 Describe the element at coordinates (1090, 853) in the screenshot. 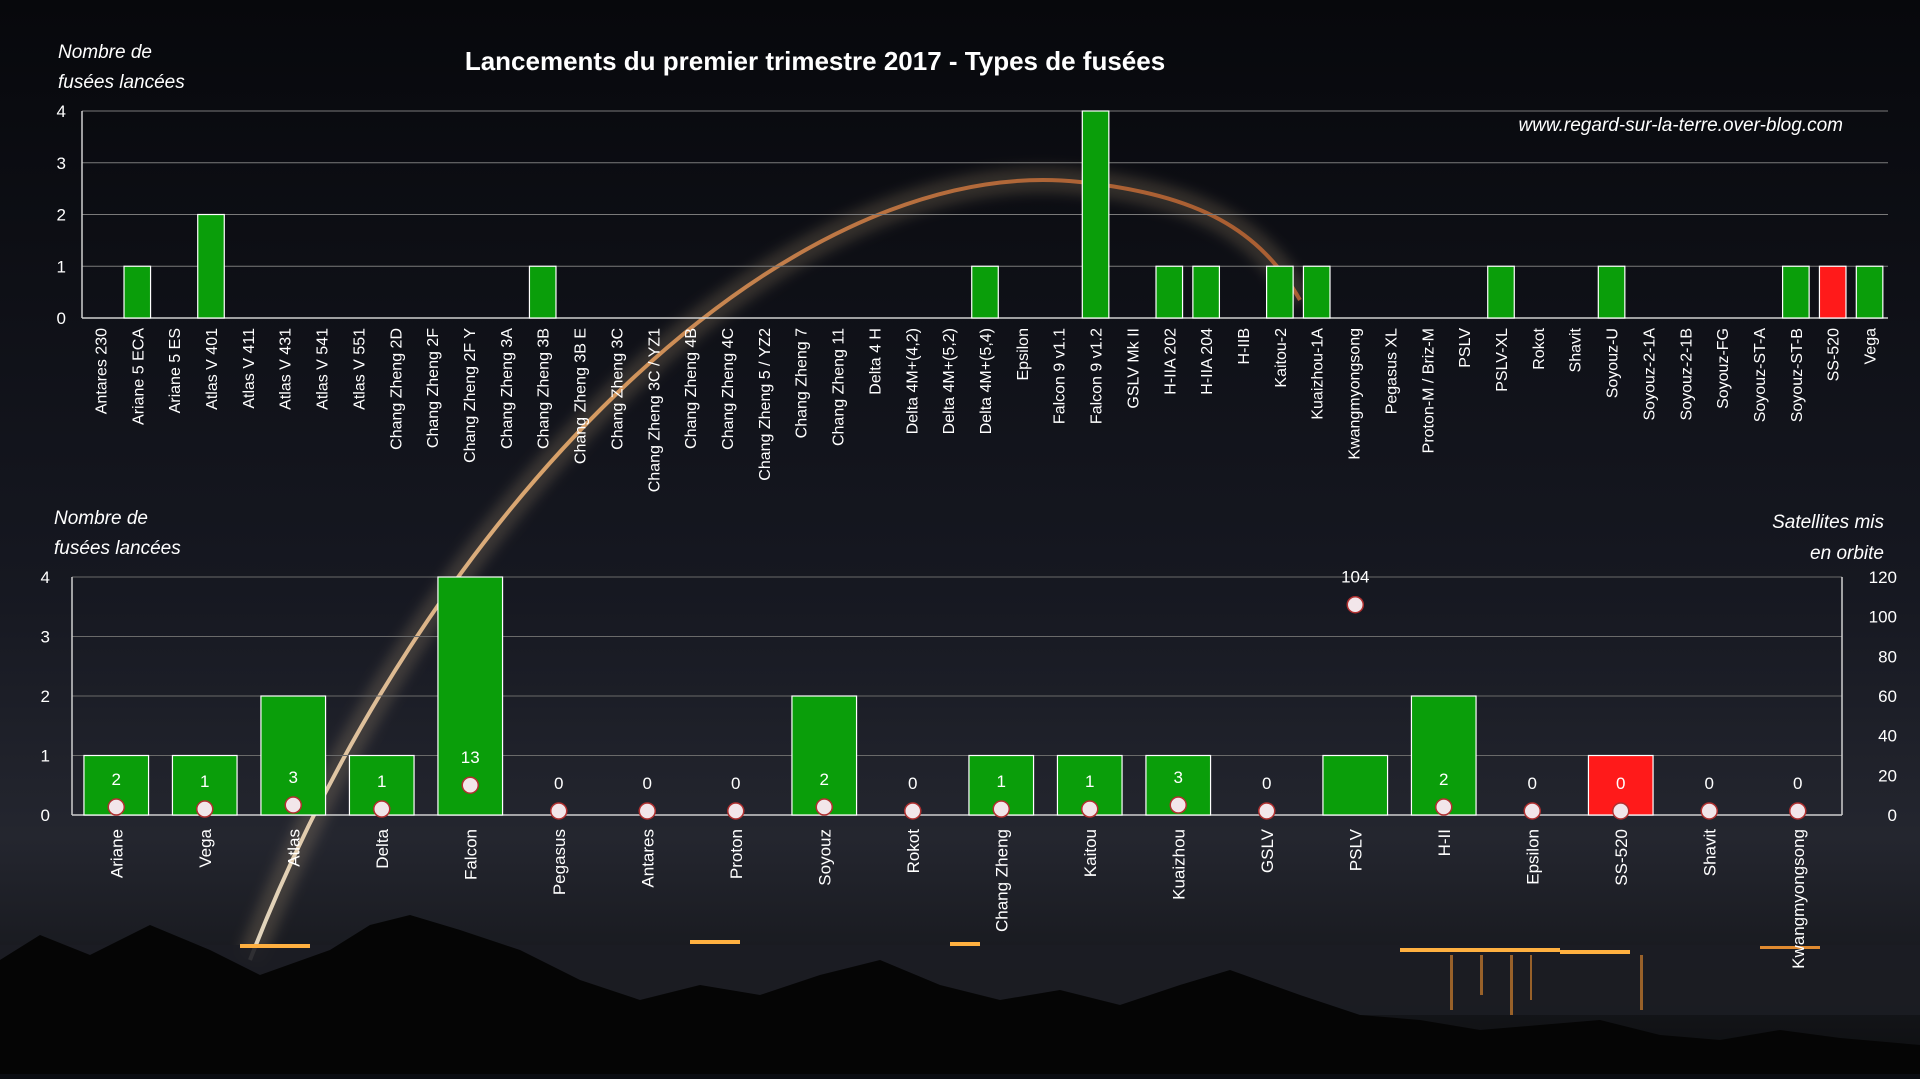

I see `x-tick-label: Kaitou` at that location.